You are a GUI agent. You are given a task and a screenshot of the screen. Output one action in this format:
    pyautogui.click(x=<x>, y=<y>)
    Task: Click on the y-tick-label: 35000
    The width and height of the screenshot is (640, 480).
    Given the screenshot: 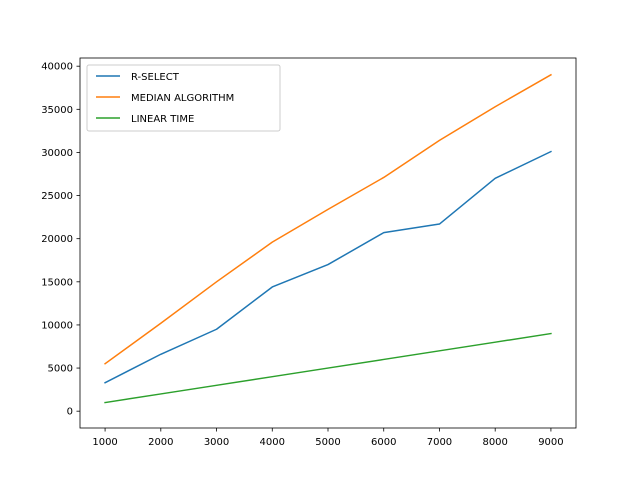 What is the action you would take?
    pyautogui.click(x=57, y=110)
    